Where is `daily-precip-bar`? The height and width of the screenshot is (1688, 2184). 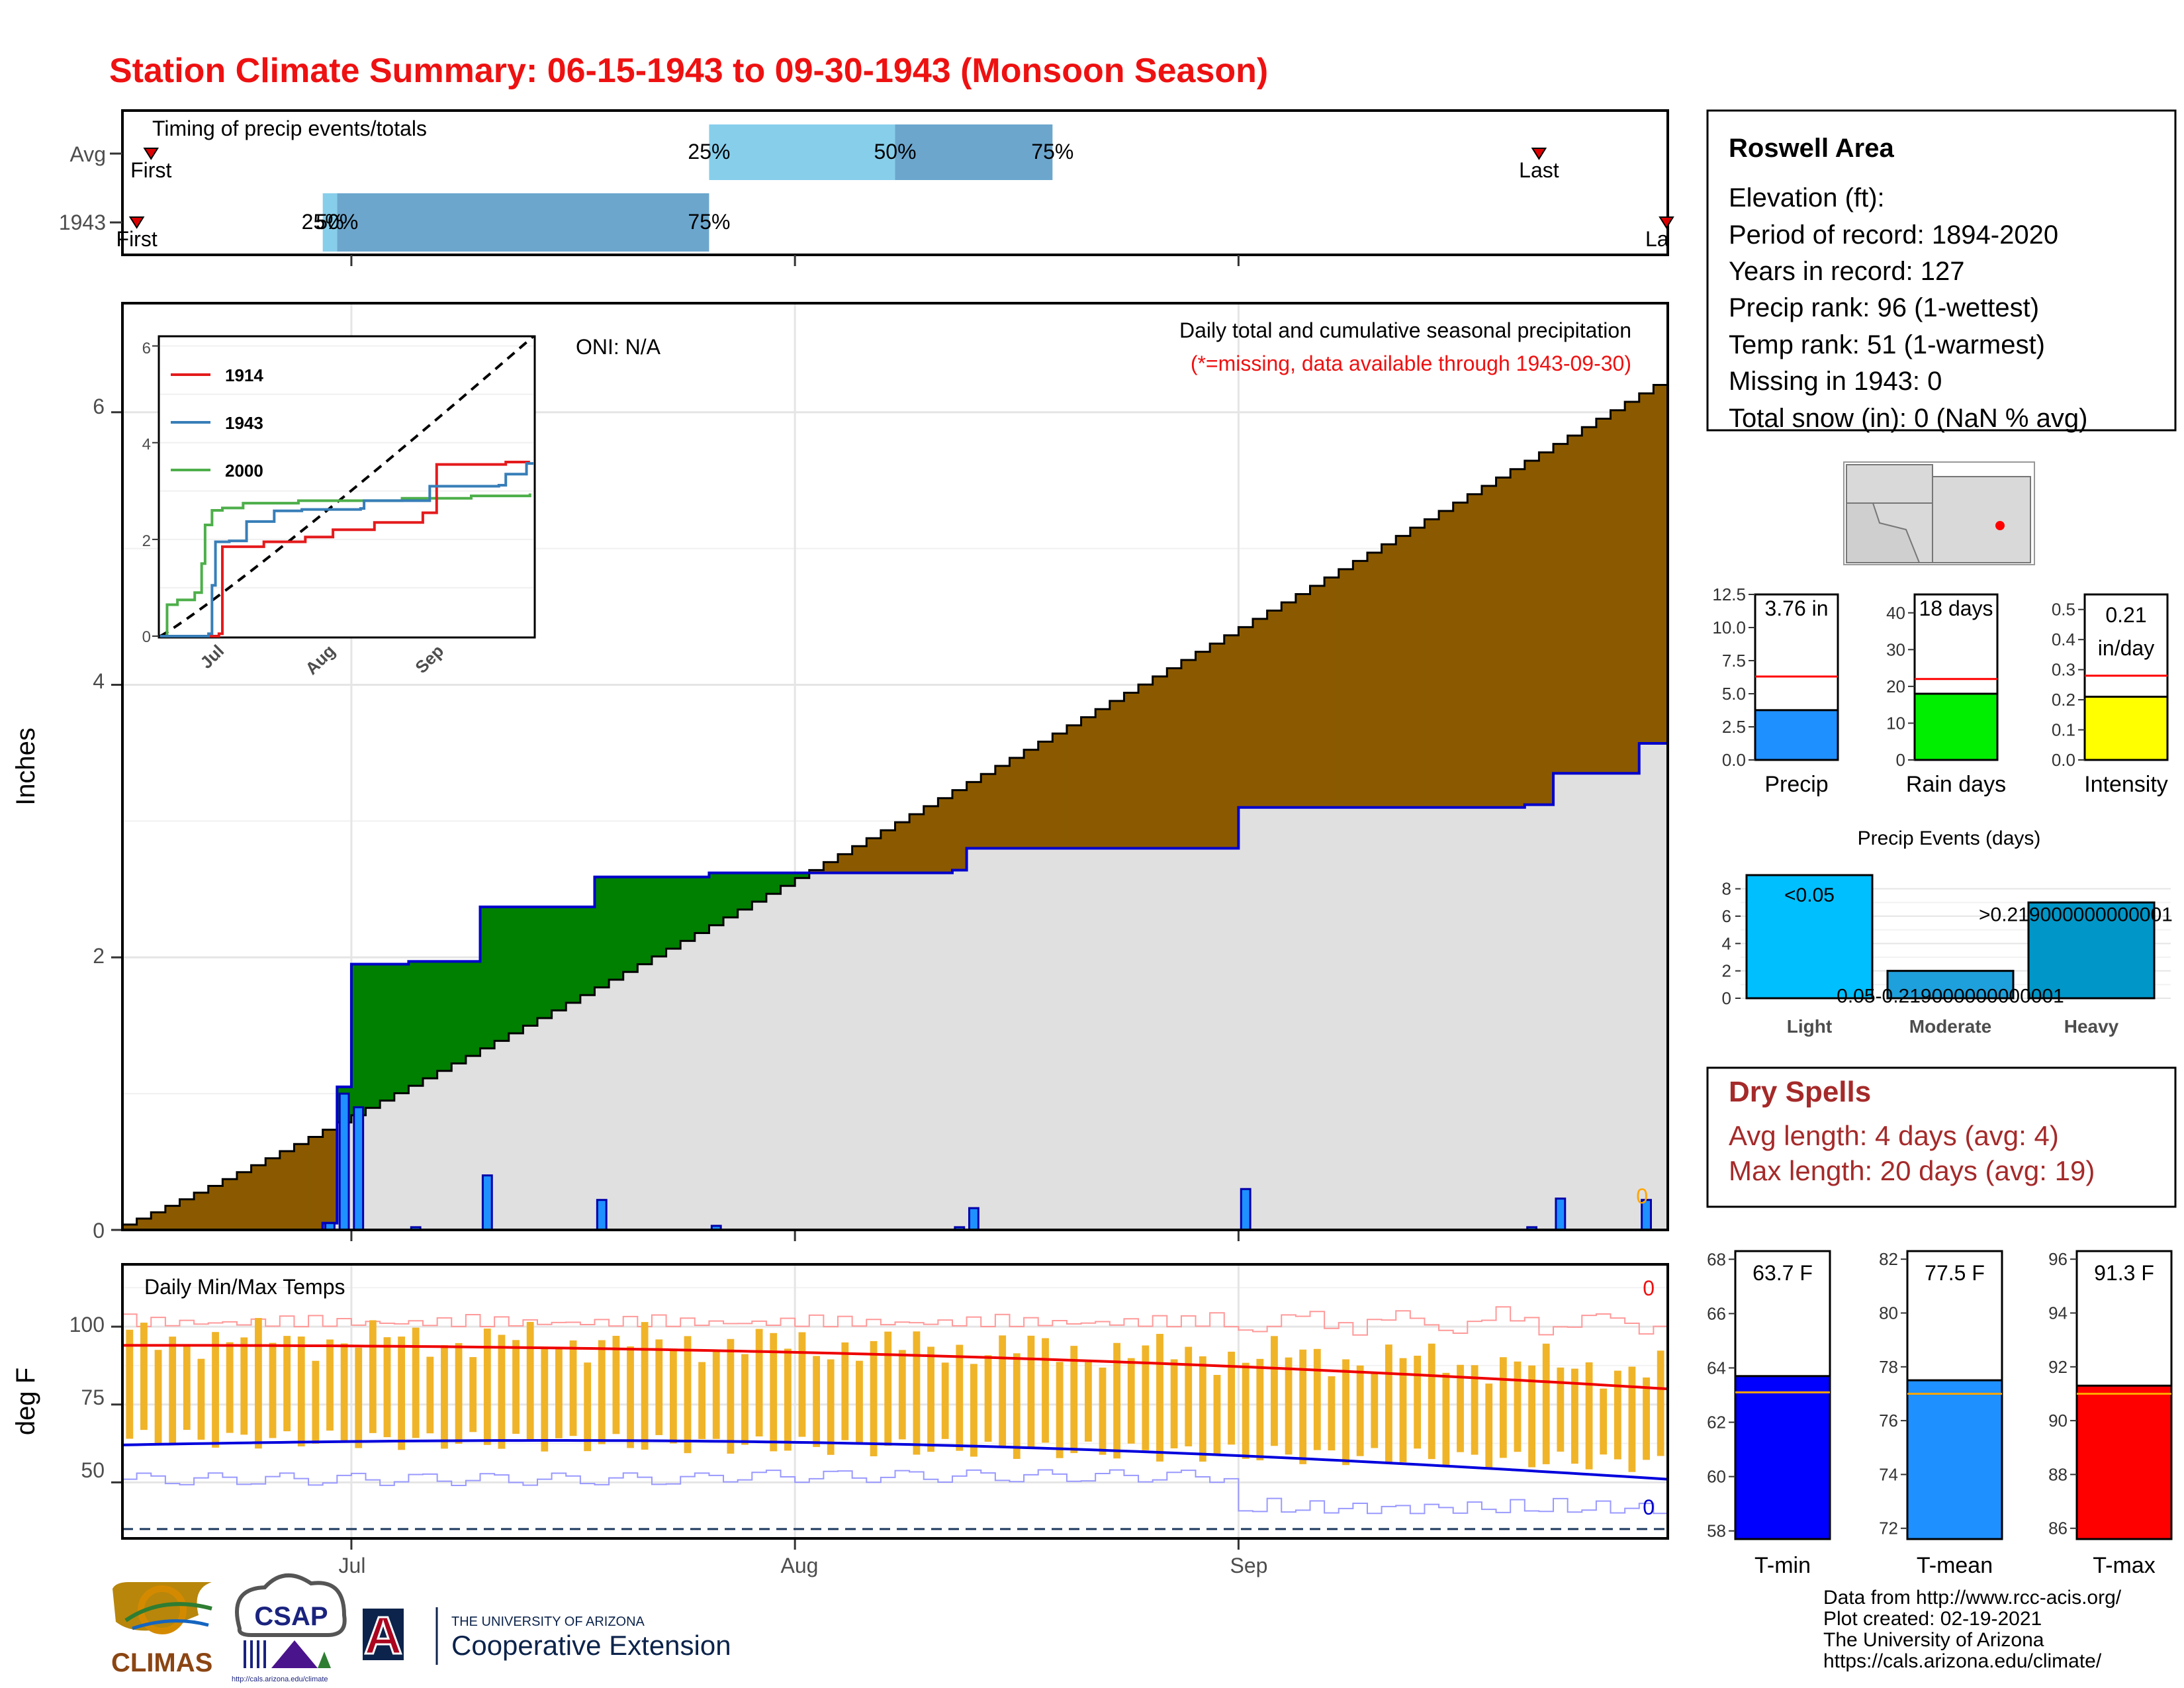 daily-precip-bar is located at coordinates (487, 1202).